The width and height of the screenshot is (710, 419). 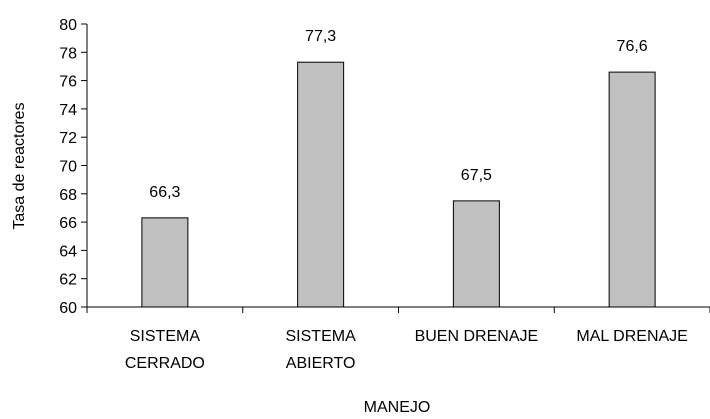 What do you see at coordinates (19, 165) in the screenshot?
I see `y-axis-title: Tasa de reactores` at bounding box center [19, 165].